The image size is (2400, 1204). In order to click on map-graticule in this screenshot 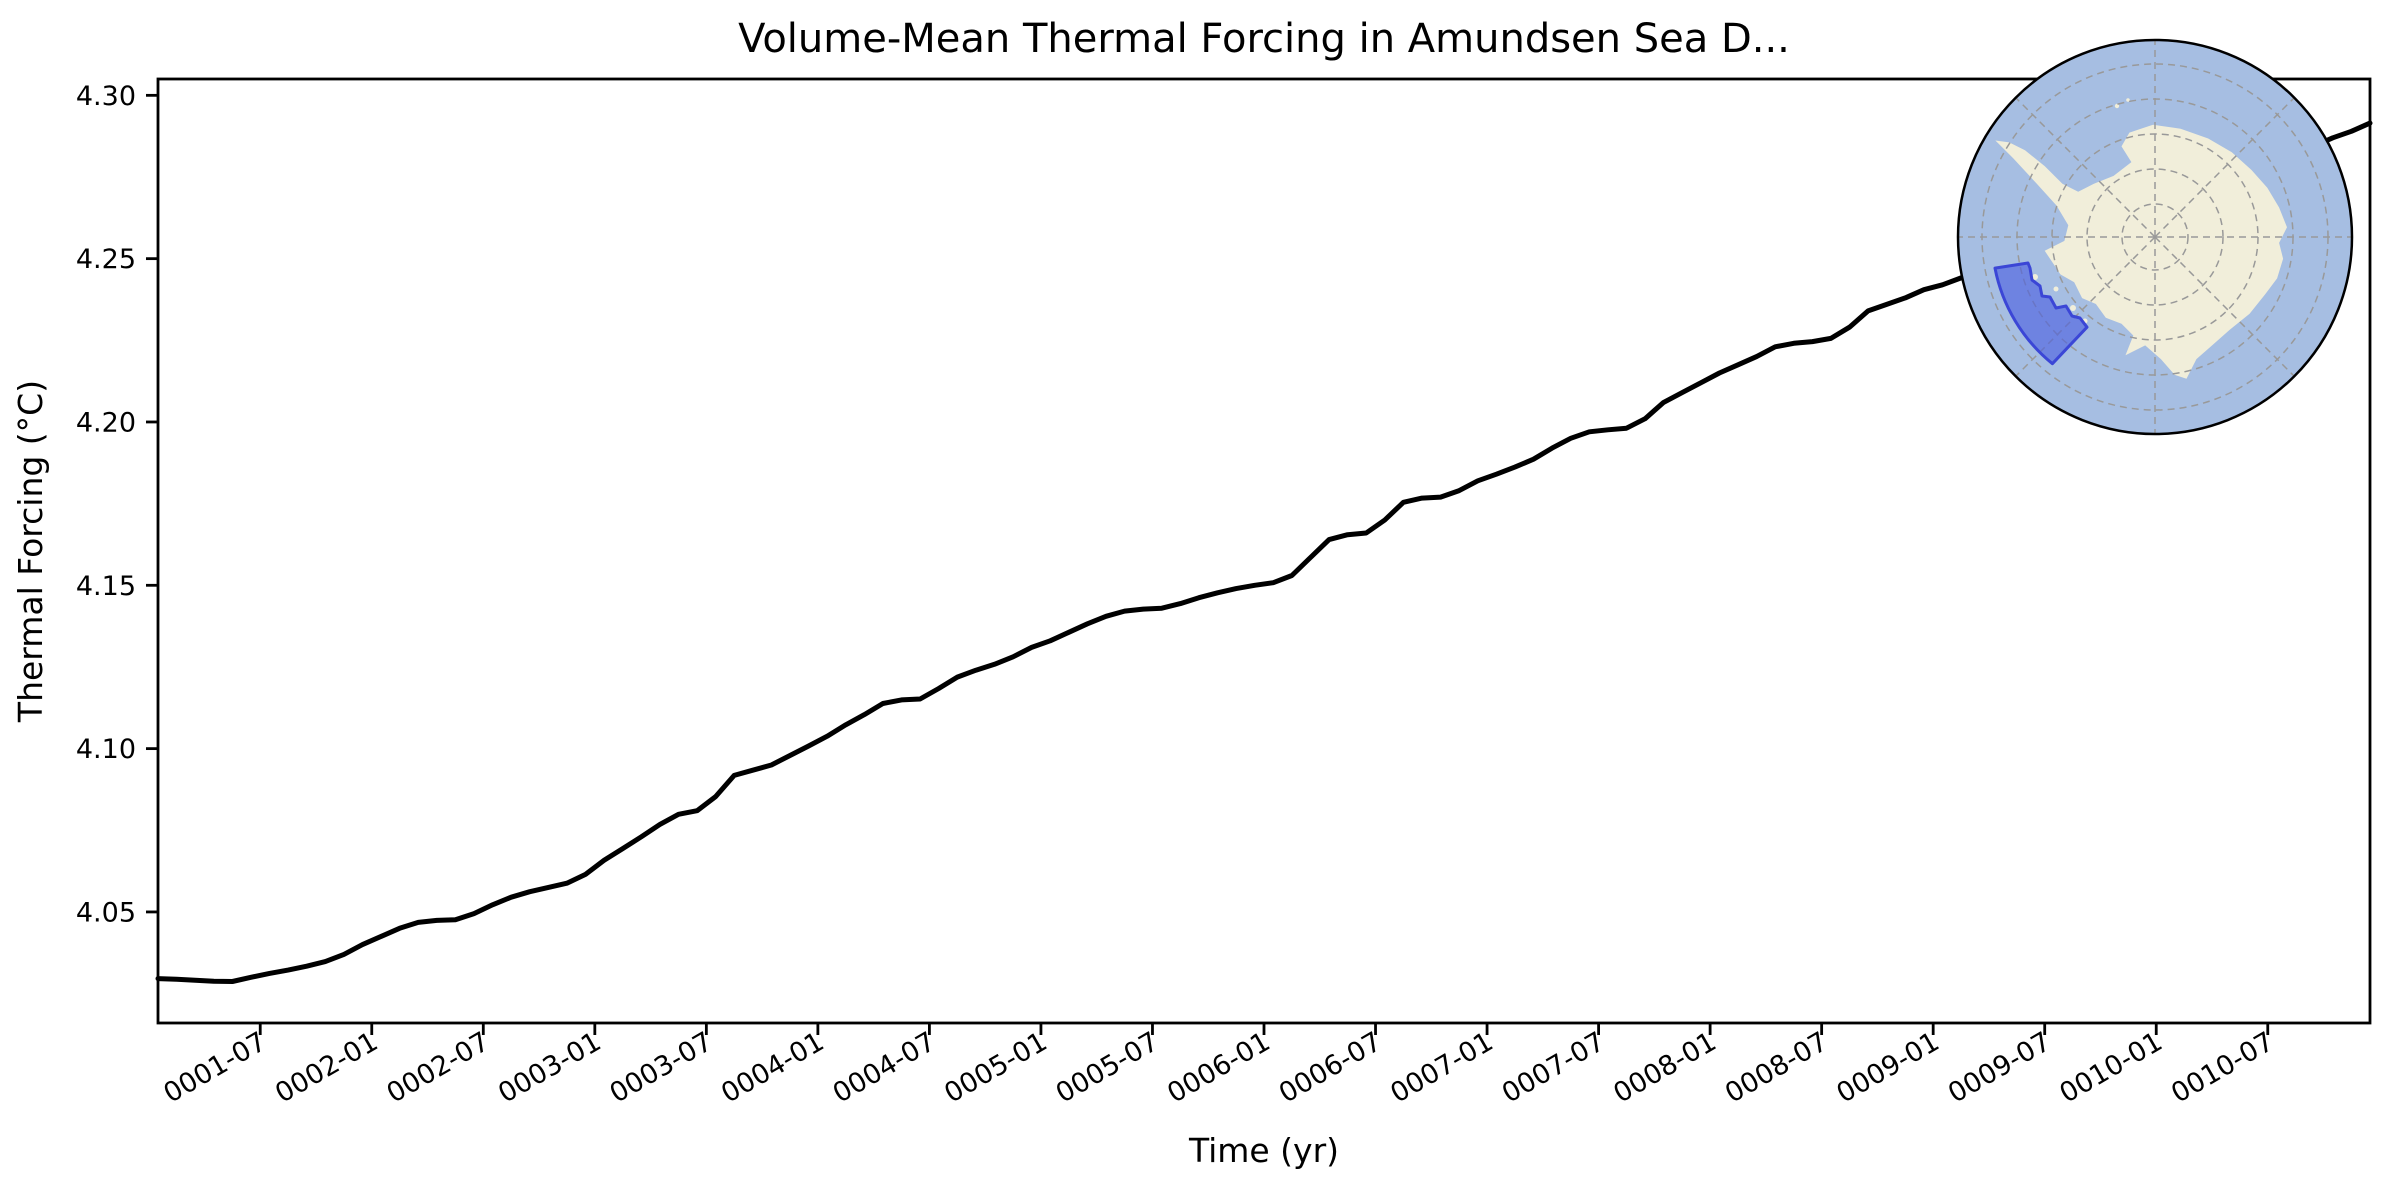, I will do `click(2155, 237)`.